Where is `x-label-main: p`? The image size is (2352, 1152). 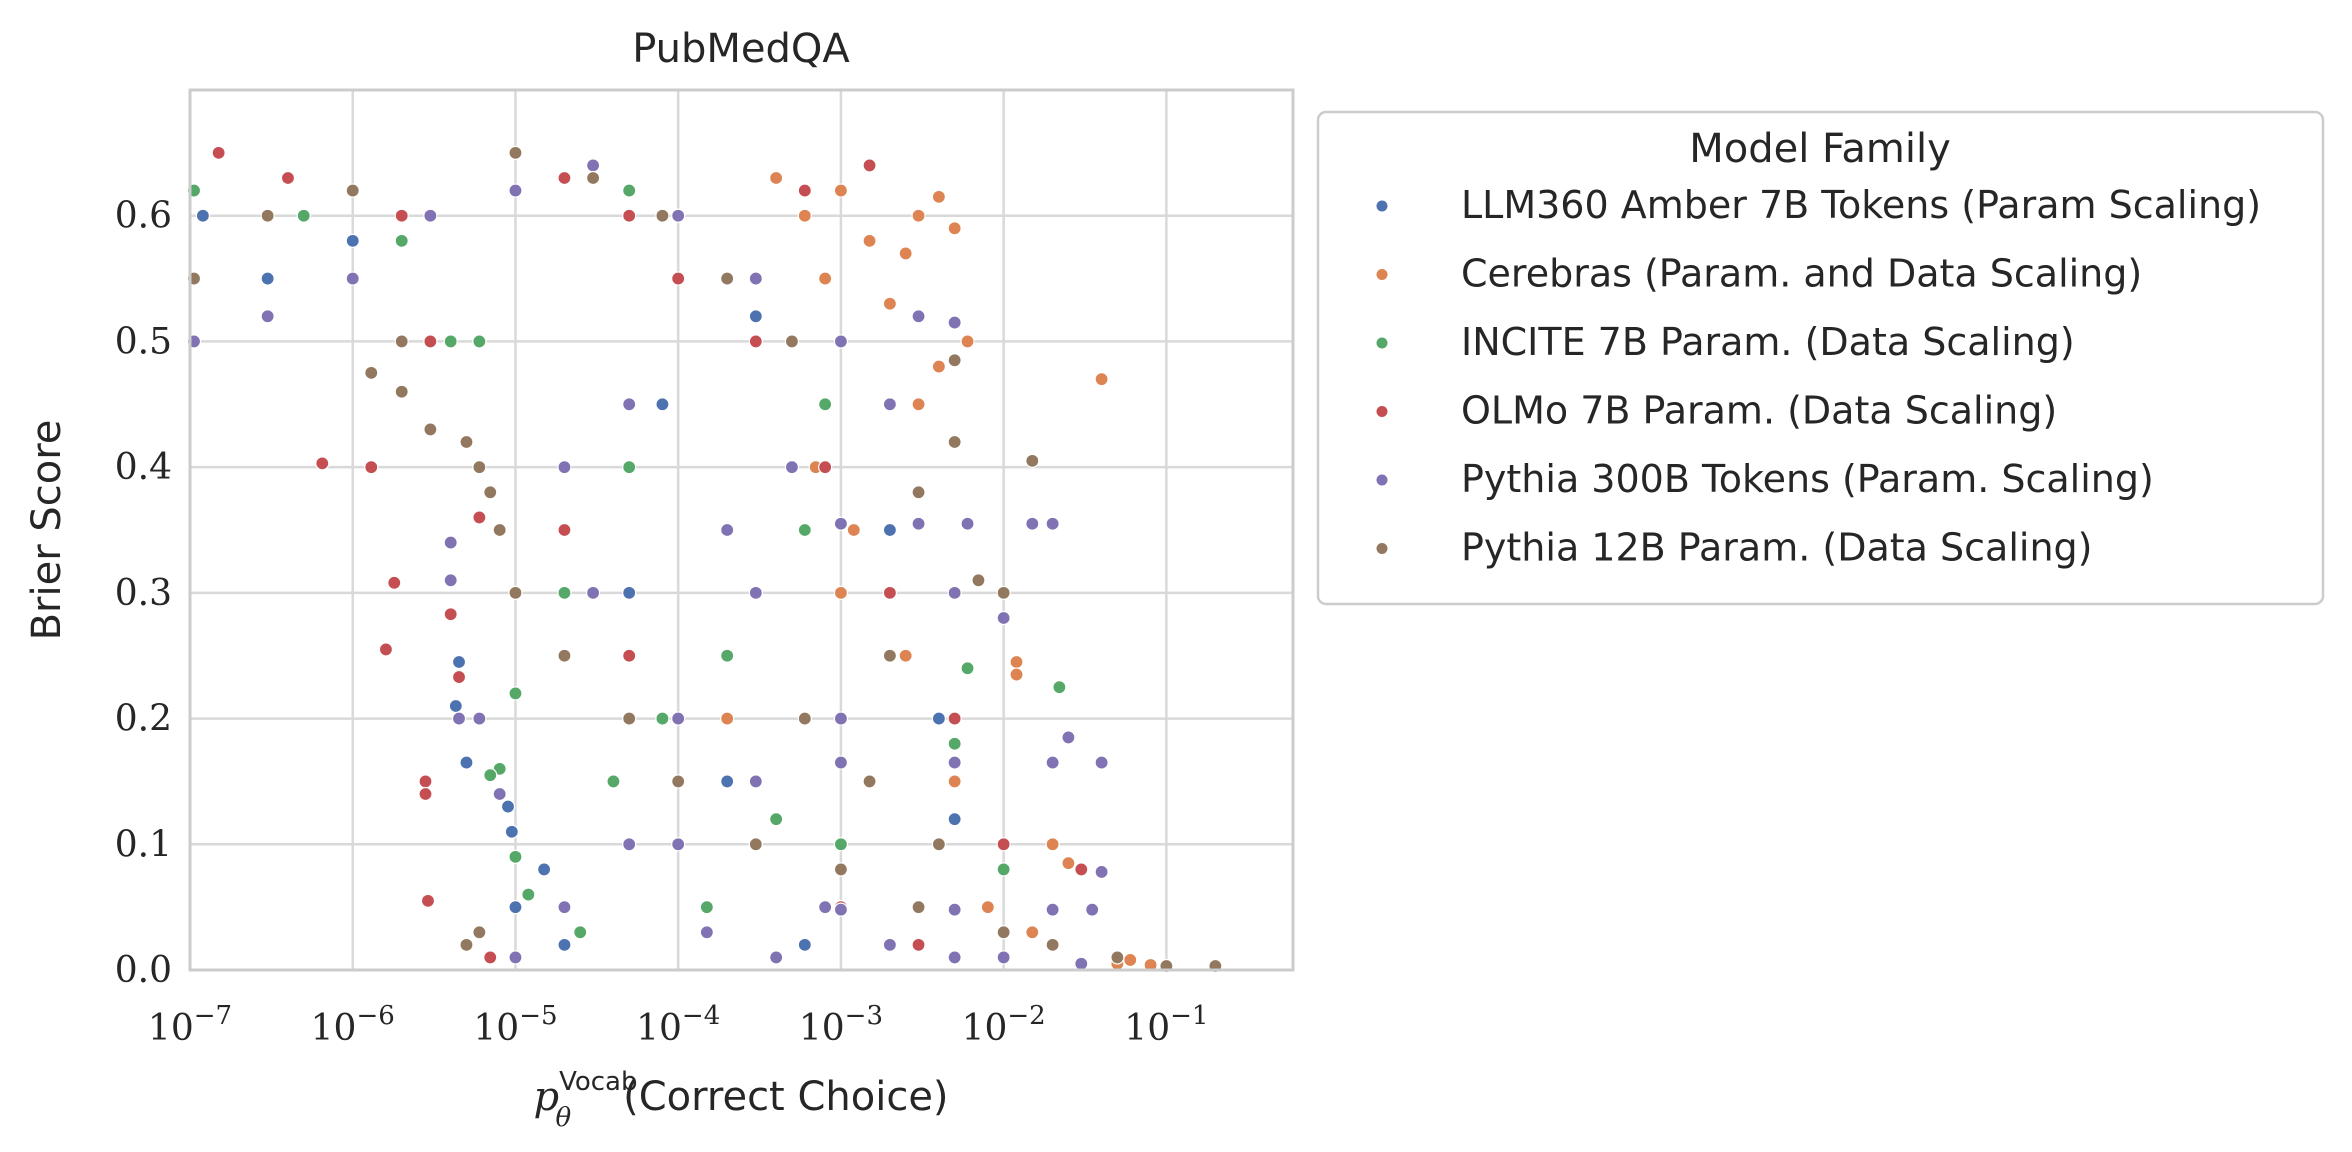 x-label-main: p is located at coordinates (546, 1097).